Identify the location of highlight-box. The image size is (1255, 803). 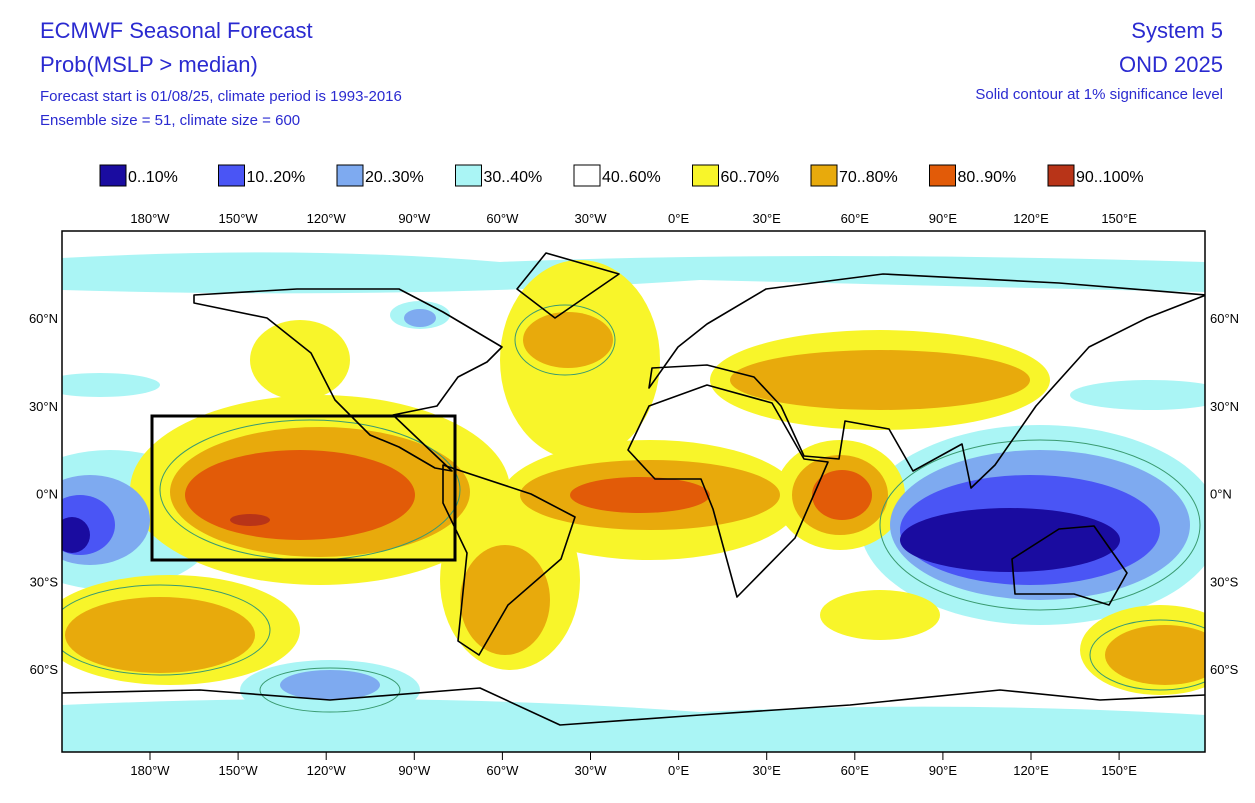
(303, 488).